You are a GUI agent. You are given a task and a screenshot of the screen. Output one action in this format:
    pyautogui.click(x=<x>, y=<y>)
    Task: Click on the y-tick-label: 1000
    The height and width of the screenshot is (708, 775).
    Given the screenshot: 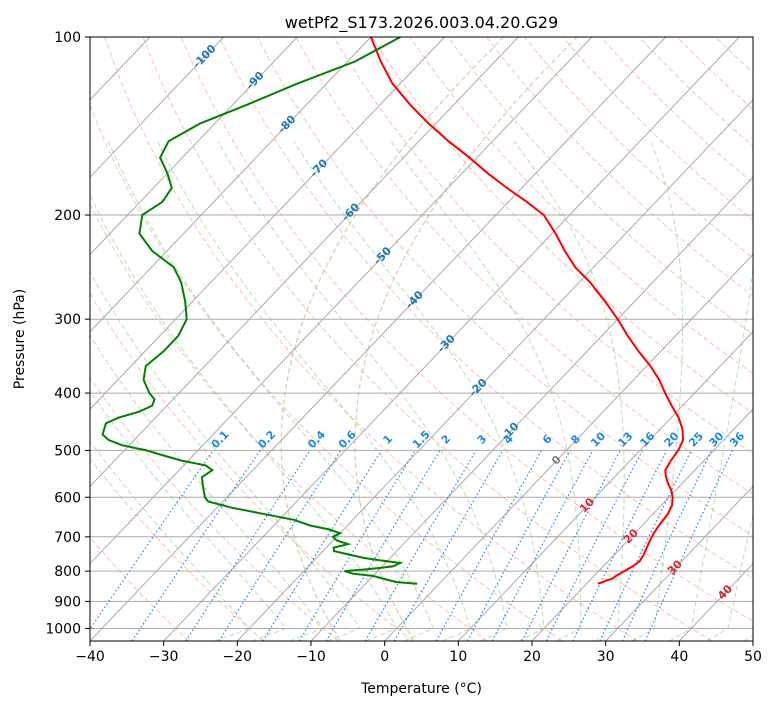 What is the action you would take?
    pyautogui.click(x=63, y=629)
    